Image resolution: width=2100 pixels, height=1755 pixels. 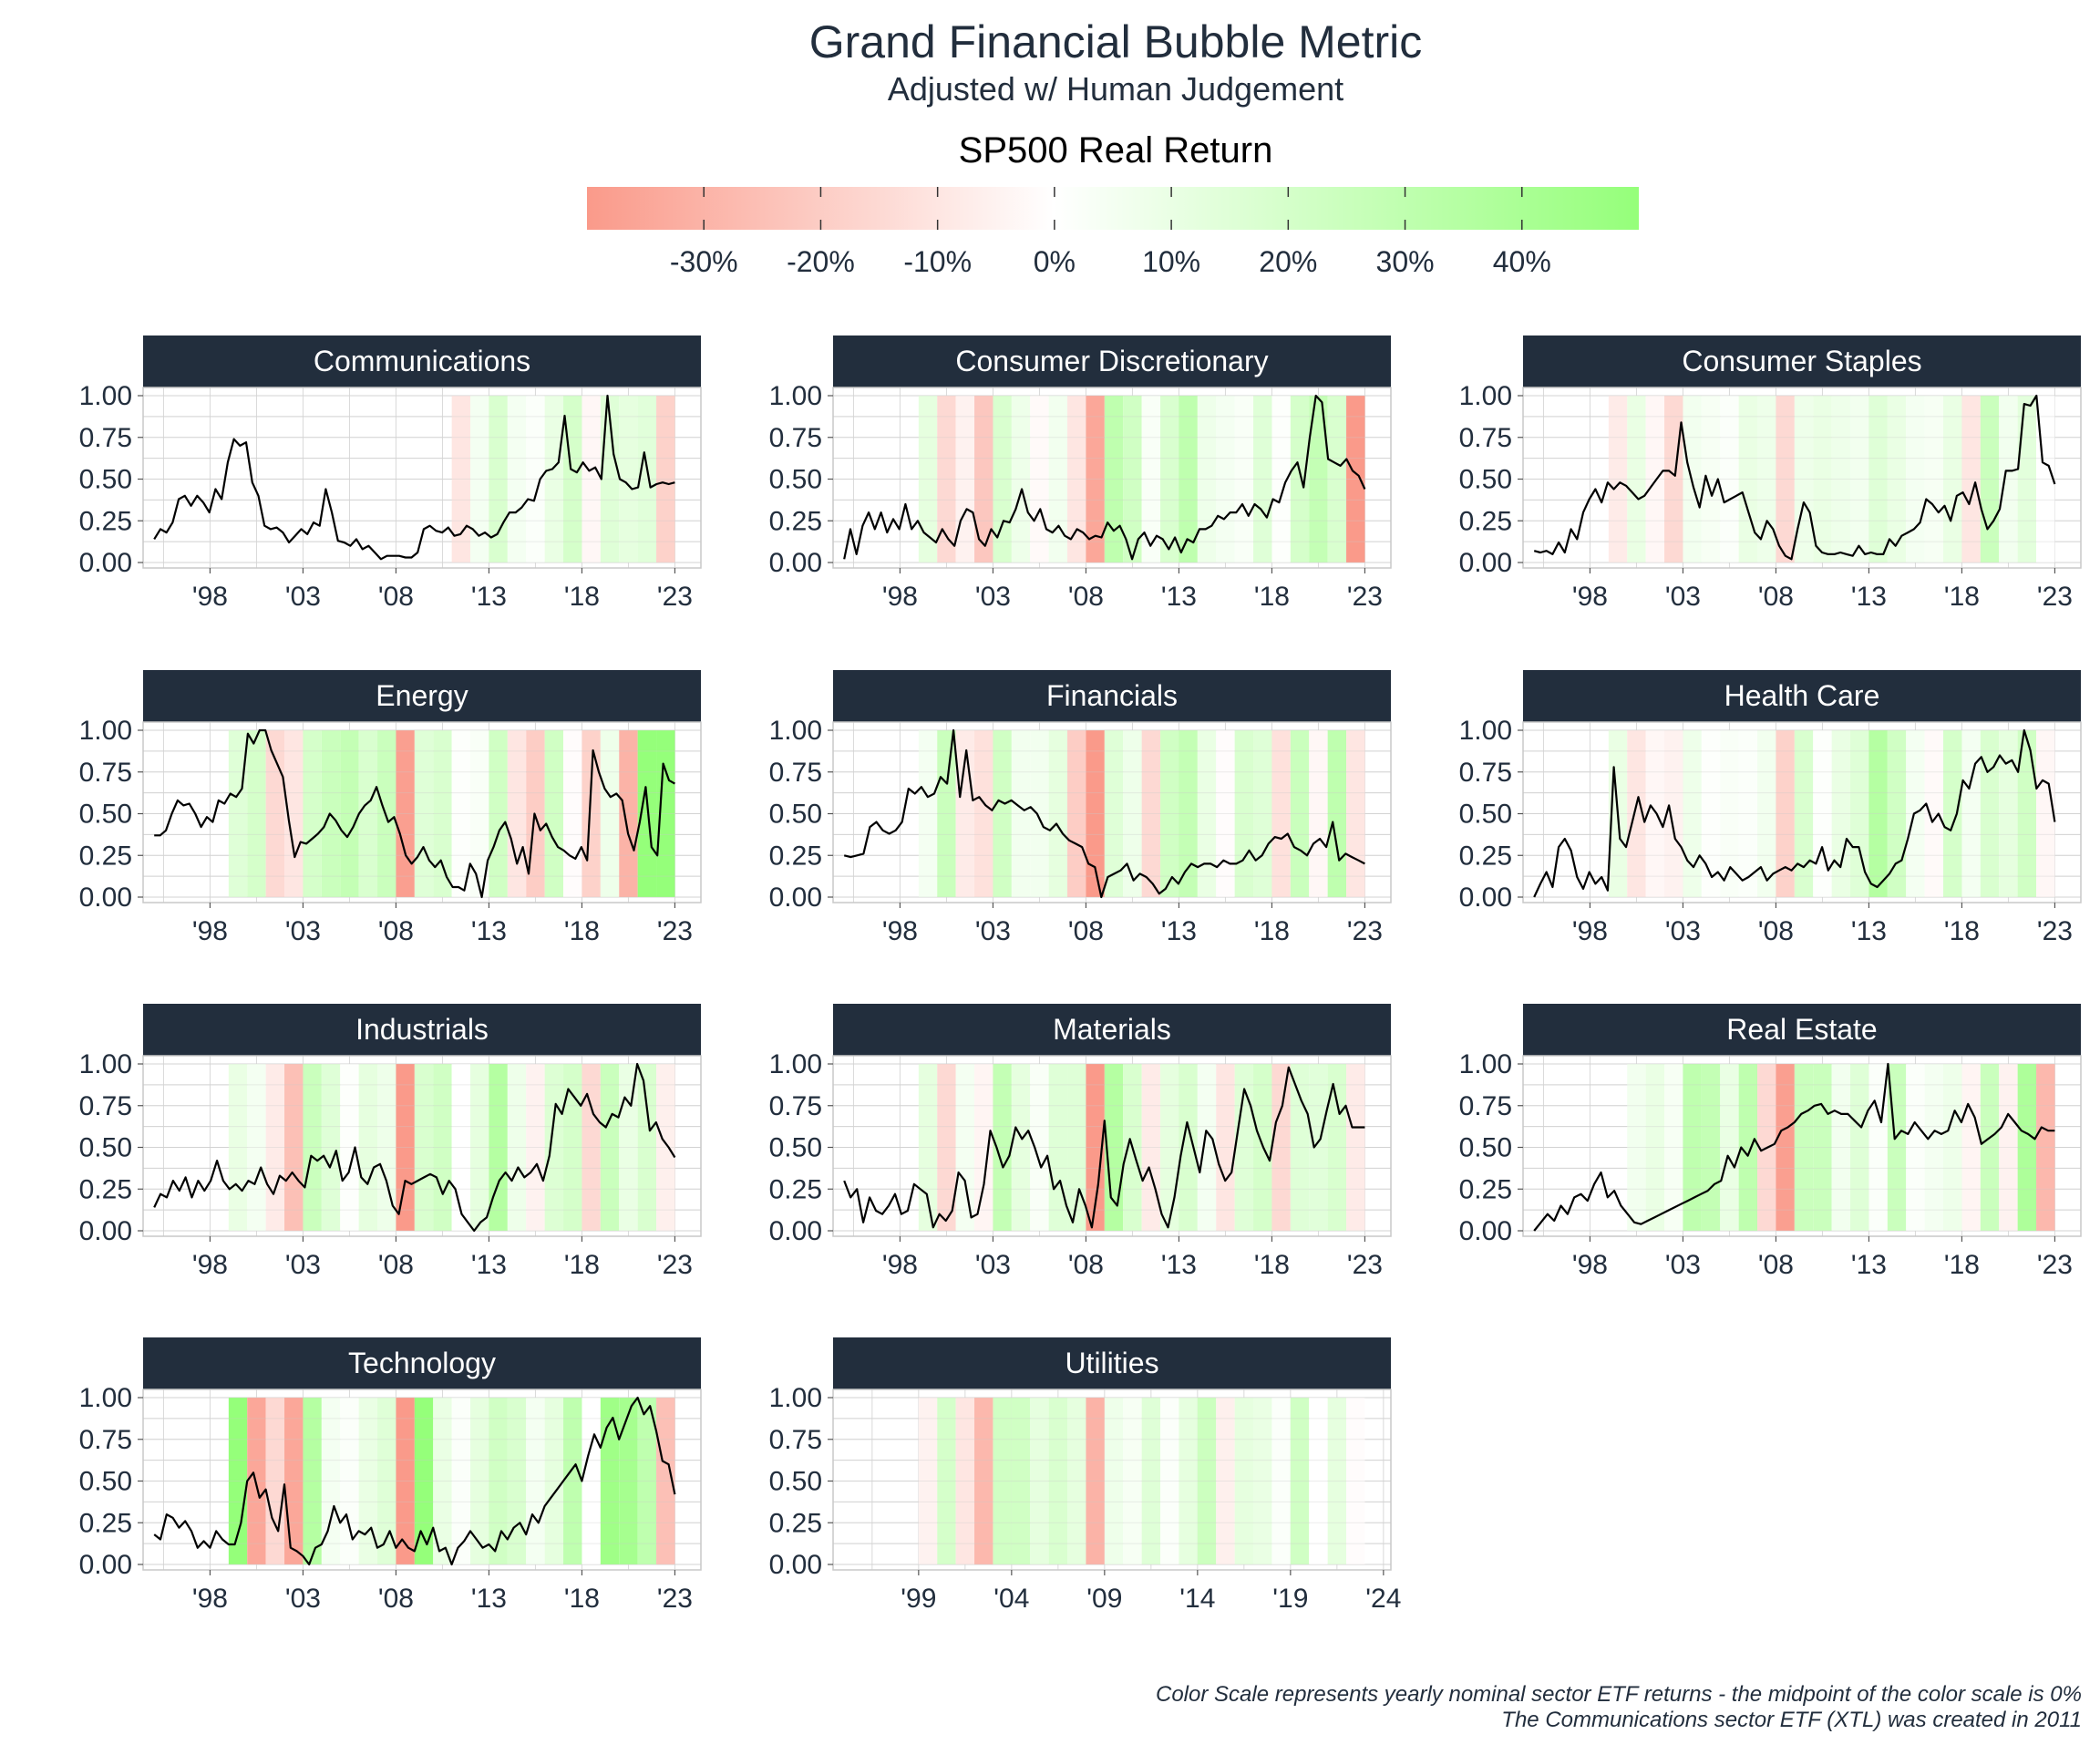 I want to click on facet-strip-label: Communications, so click(x=422, y=361).